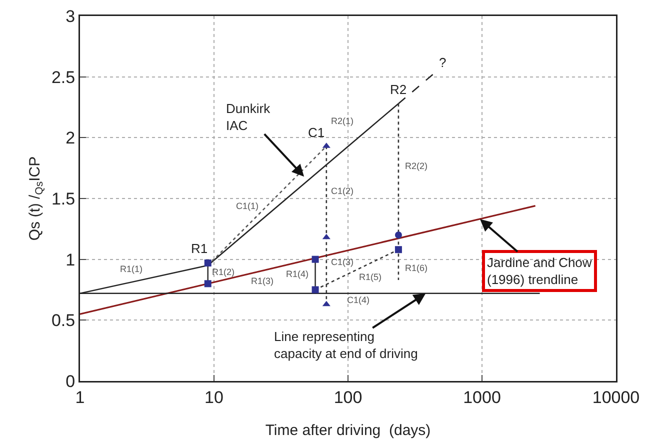  I want to click on x-tick-label: 10000, so click(616, 397).